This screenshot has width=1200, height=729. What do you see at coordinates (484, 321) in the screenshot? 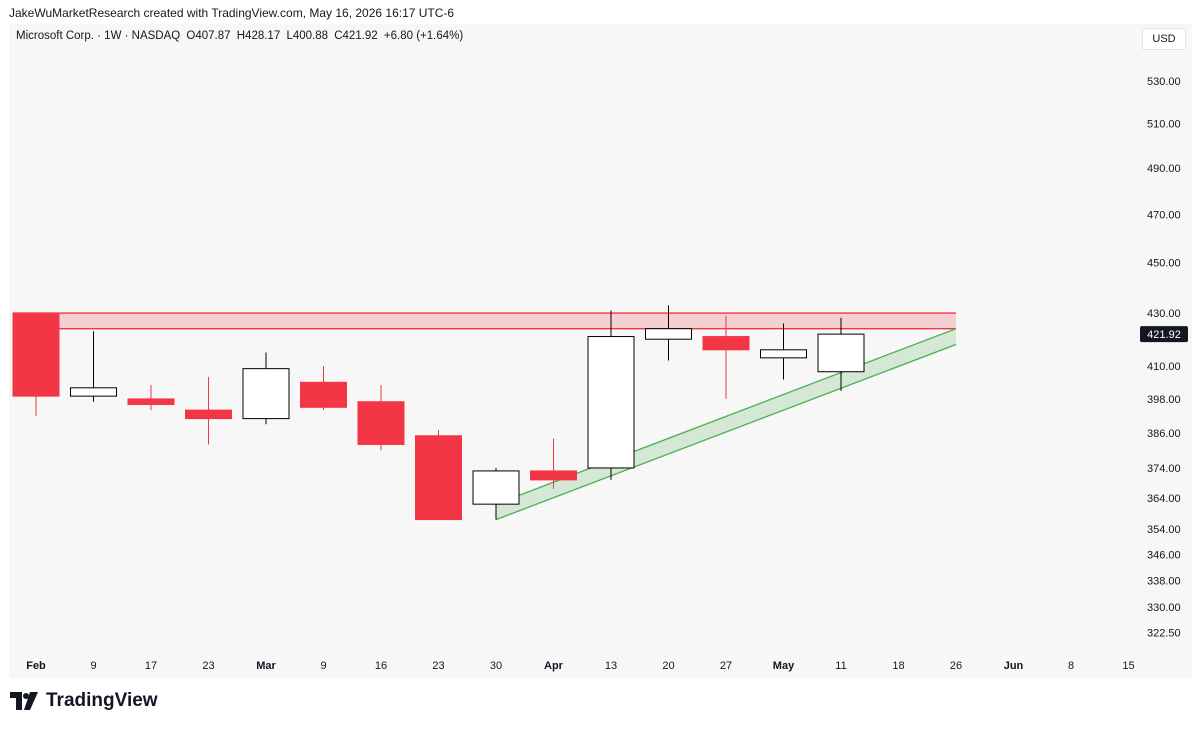
I see `resistance-band` at bounding box center [484, 321].